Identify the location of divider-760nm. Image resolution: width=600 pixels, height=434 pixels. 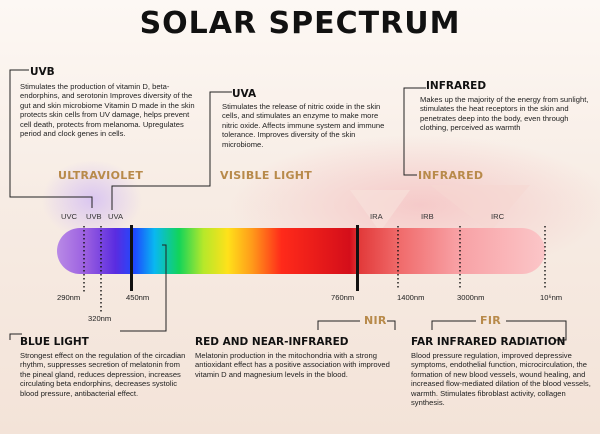
(357, 258).